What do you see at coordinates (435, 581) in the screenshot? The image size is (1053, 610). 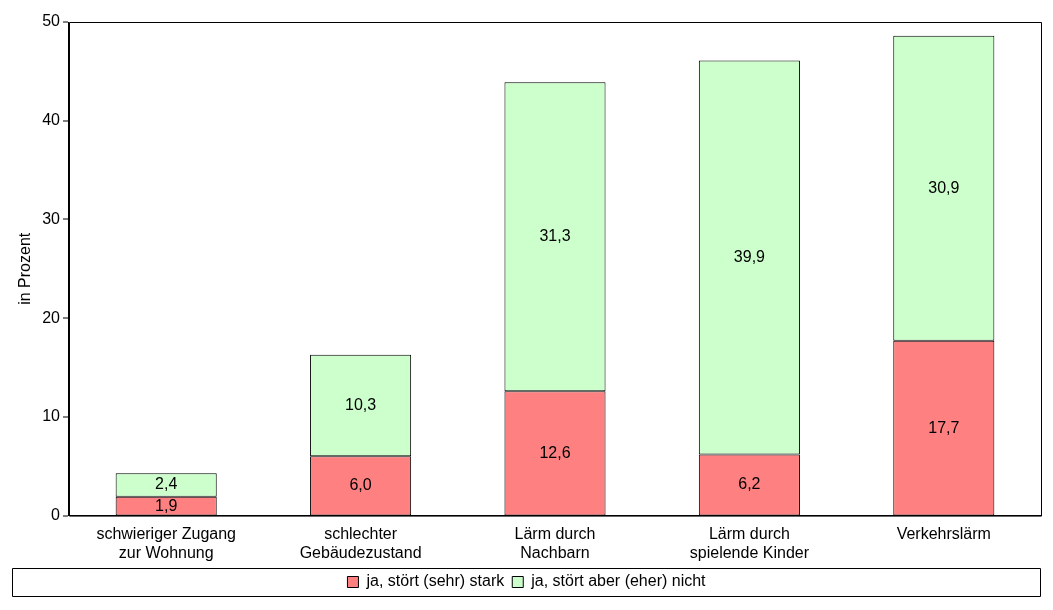 I see `legend-label: ja, stört (sehr) stark` at bounding box center [435, 581].